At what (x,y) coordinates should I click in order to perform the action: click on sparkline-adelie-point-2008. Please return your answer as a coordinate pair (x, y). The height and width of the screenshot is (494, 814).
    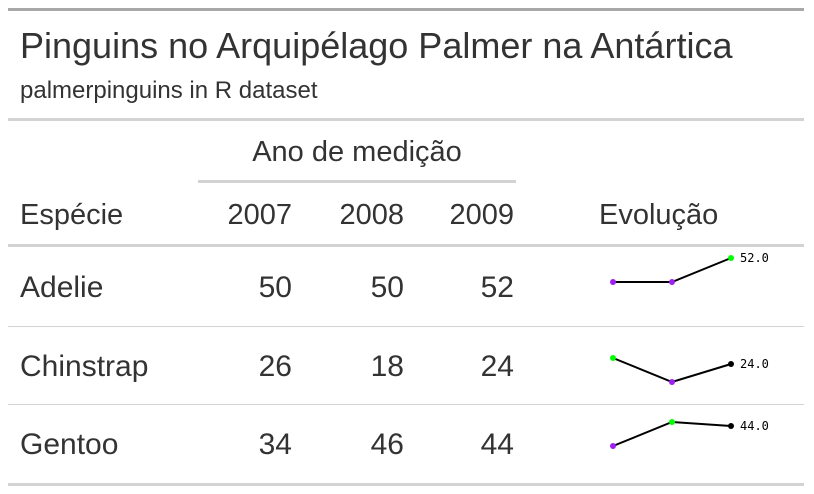
    Looking at the image, I should click on (672, 282).